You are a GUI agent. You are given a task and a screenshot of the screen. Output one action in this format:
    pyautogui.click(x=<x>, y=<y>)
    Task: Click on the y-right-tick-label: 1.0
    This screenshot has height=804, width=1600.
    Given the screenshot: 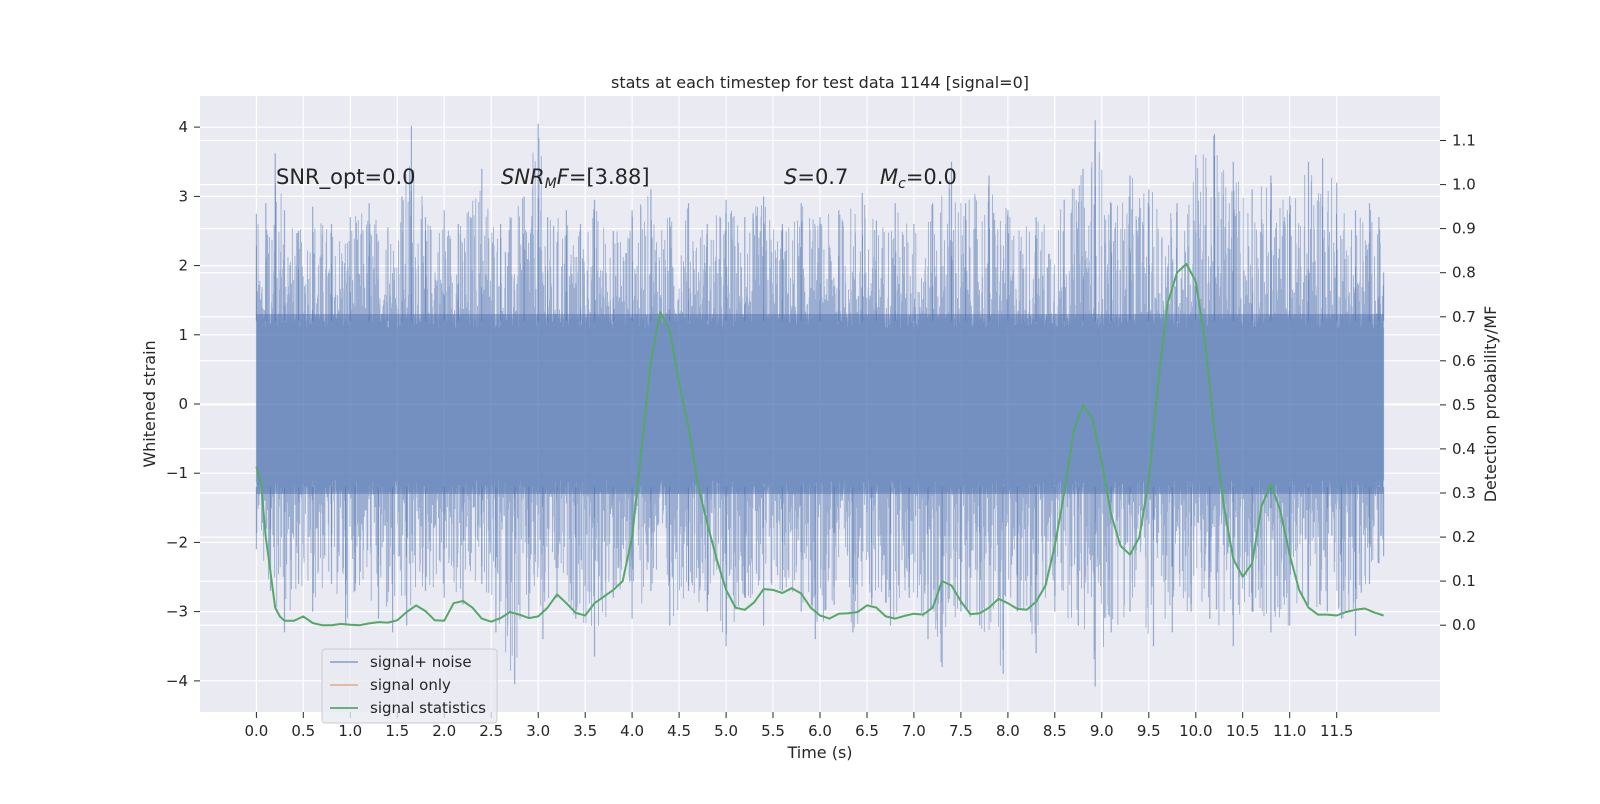 What is the action you would take?
    pyautogui.click(x=1464, y=185)
    